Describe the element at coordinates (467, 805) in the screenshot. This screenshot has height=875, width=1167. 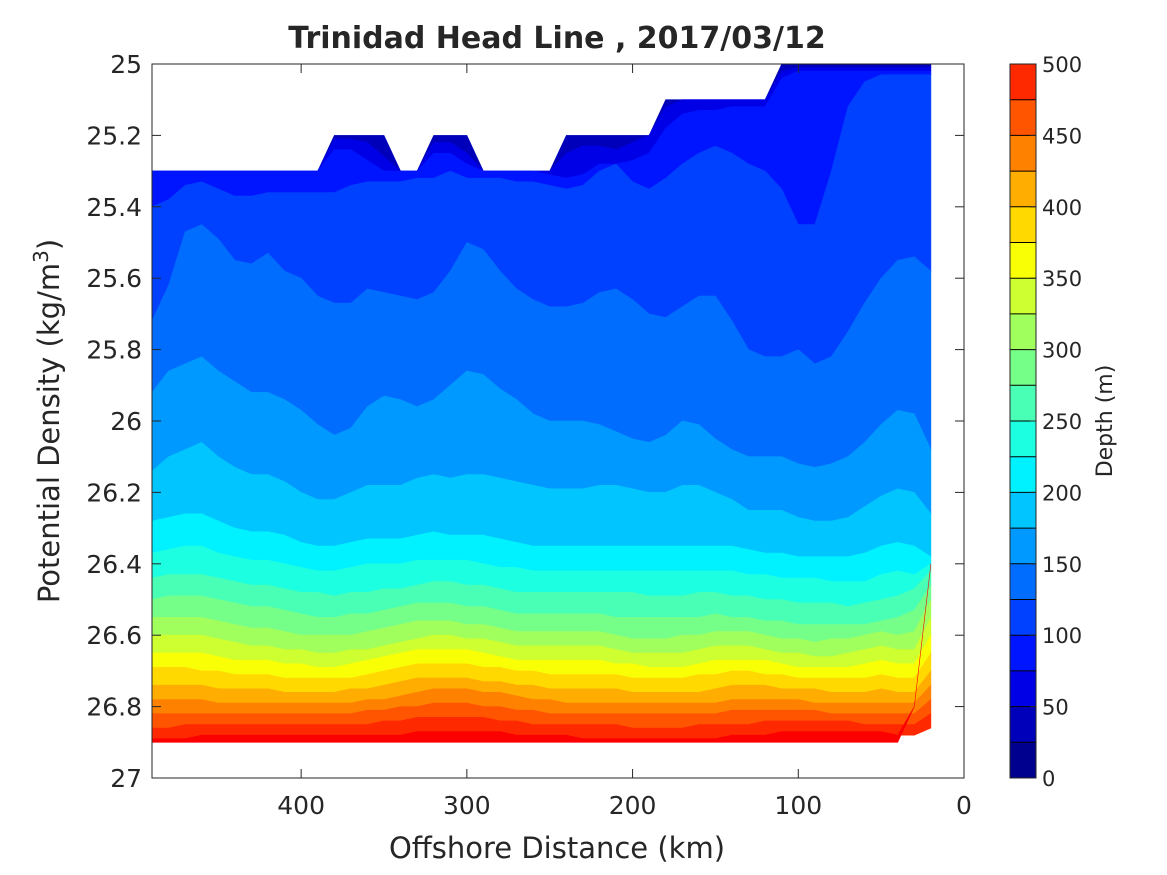
I see `x-tick-label: 300` at that location.